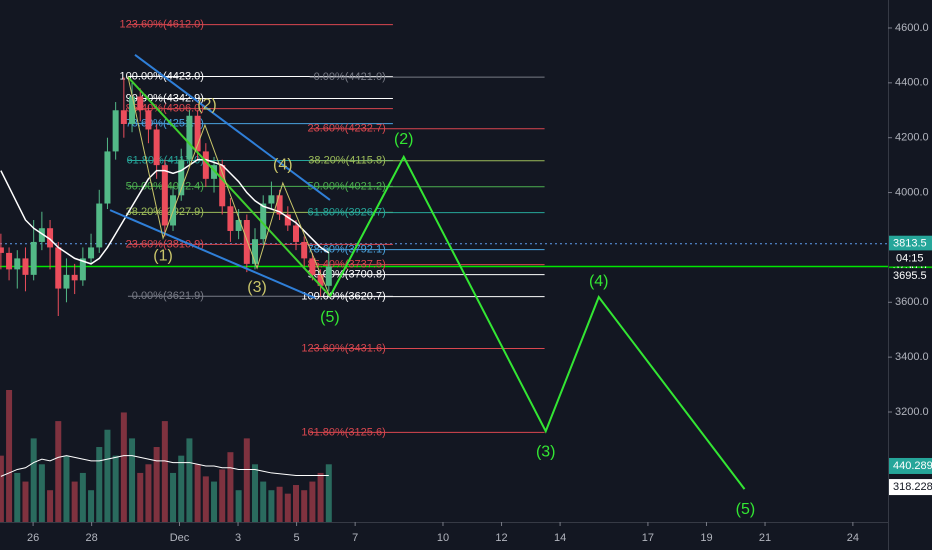 Image resolution: width=932 pixels, height=550 pixels. I want to click on x-tick-label: Dec, so click(180, 538).